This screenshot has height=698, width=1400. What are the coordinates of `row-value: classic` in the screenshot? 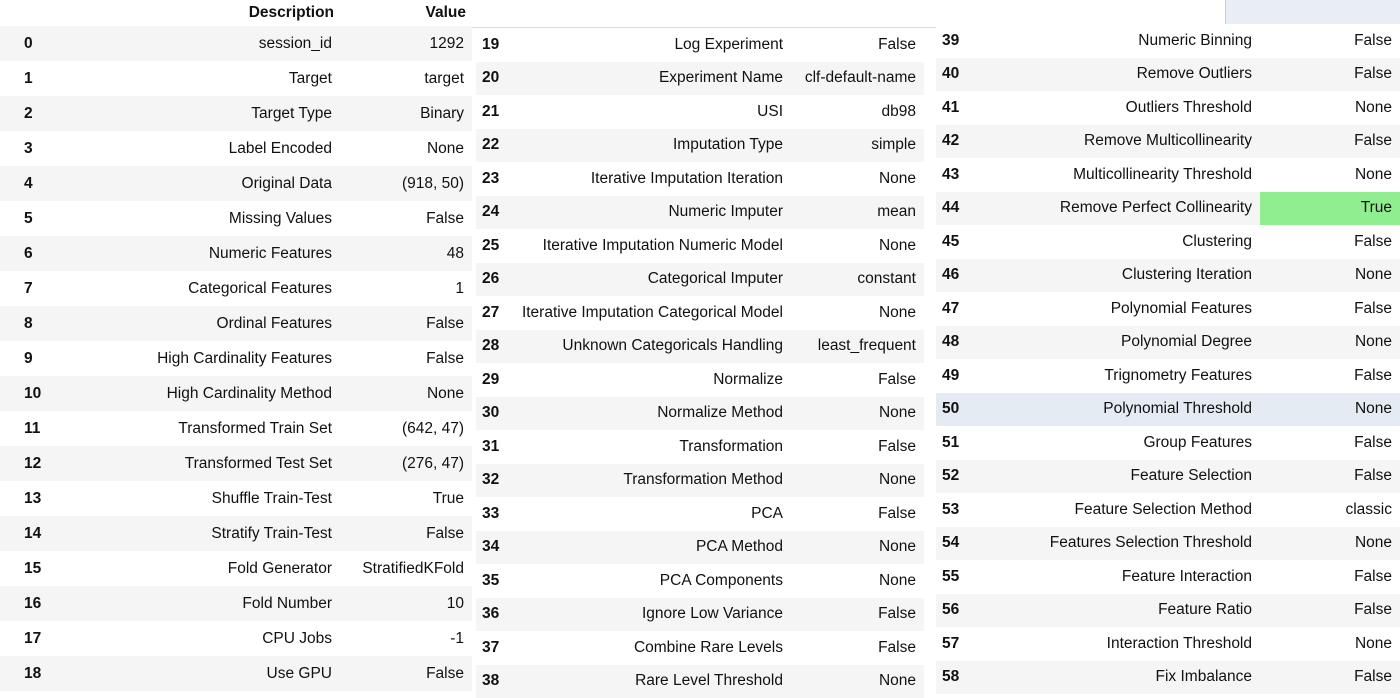 It's located at (1330, 510).